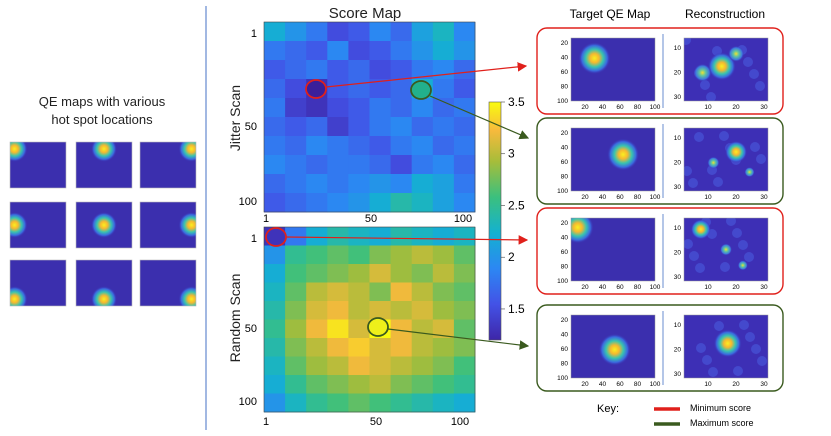 This screenshot has width=831, height=436. I want to click on target-y-tick: 100, so click(562, 101).